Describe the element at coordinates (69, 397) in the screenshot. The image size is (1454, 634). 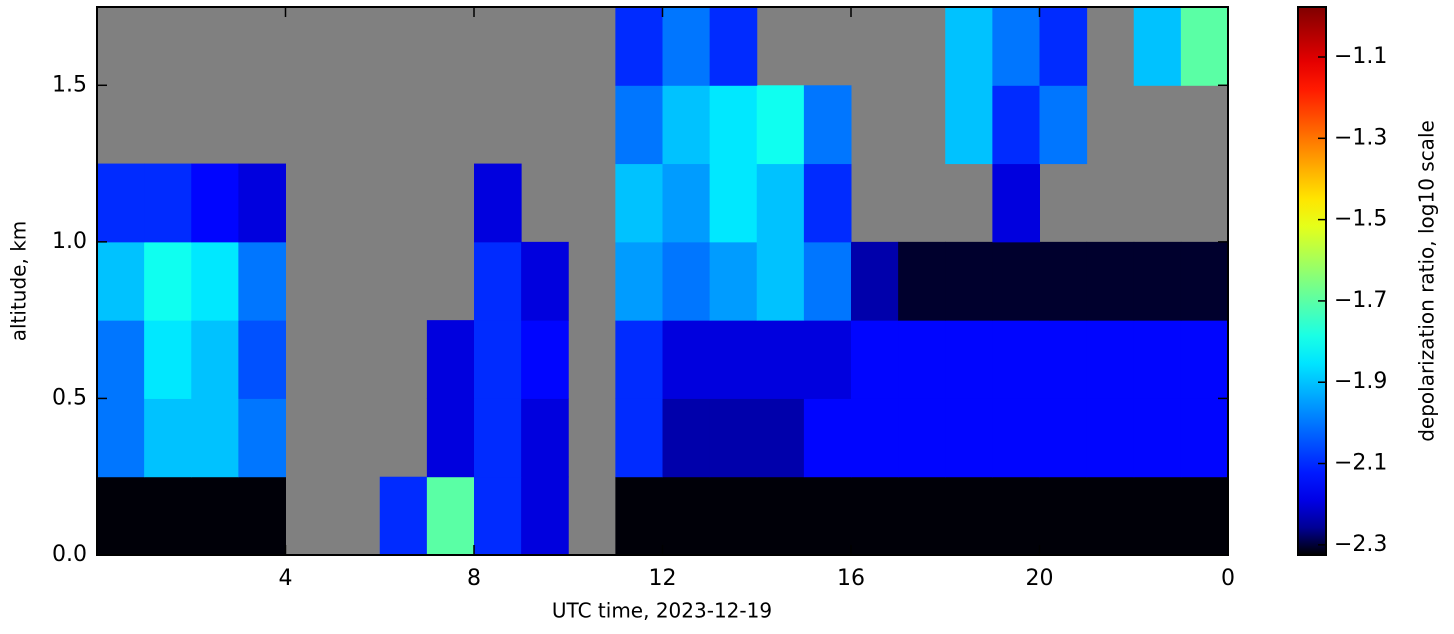
I see `y-tick-label: 0.5` at that location.